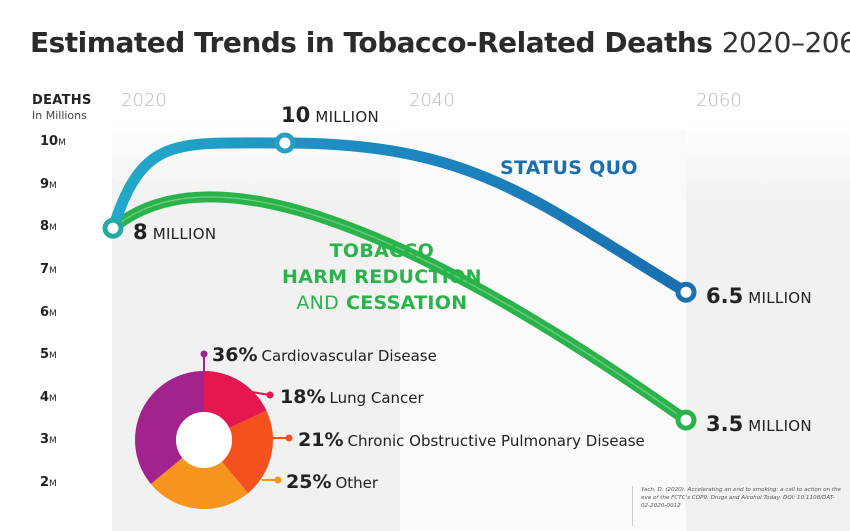 This screenshot has height=531, width=850. What do you see at coordinates (309, 482) in the screenshot?
I see `pie-pct-other: 25%` at bounding box center [309, 482].